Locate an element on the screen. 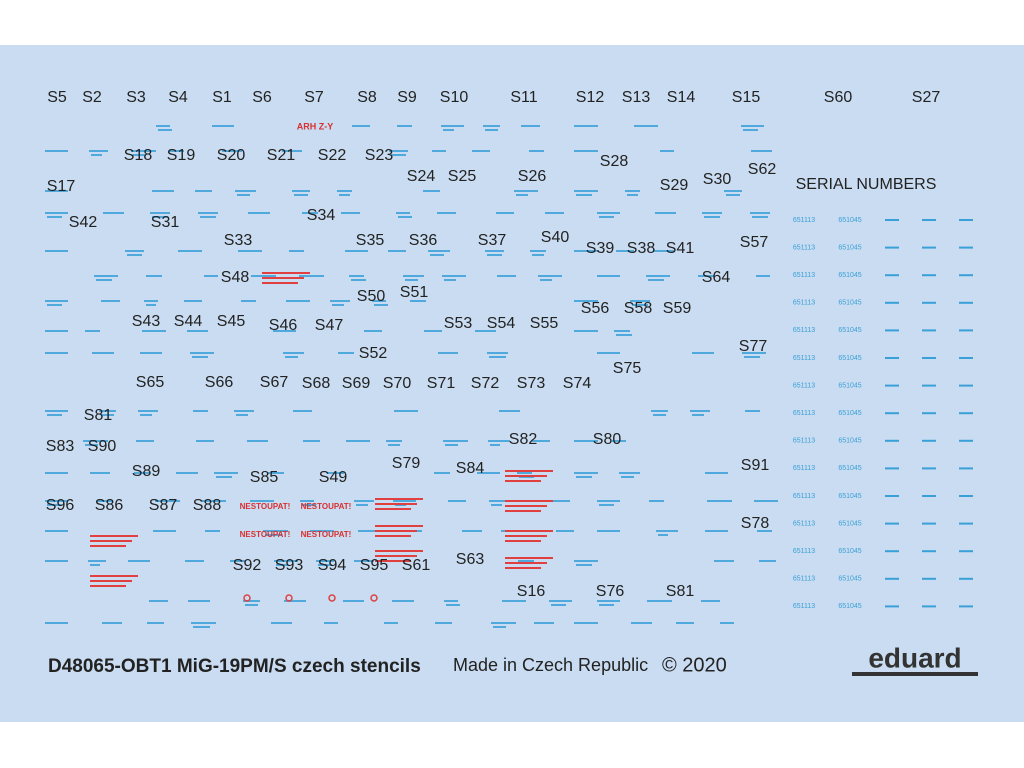 Image resolution: width=1024 pixels, height=768 pixels. decal-label: S30 is located at coordinates (717, 179).